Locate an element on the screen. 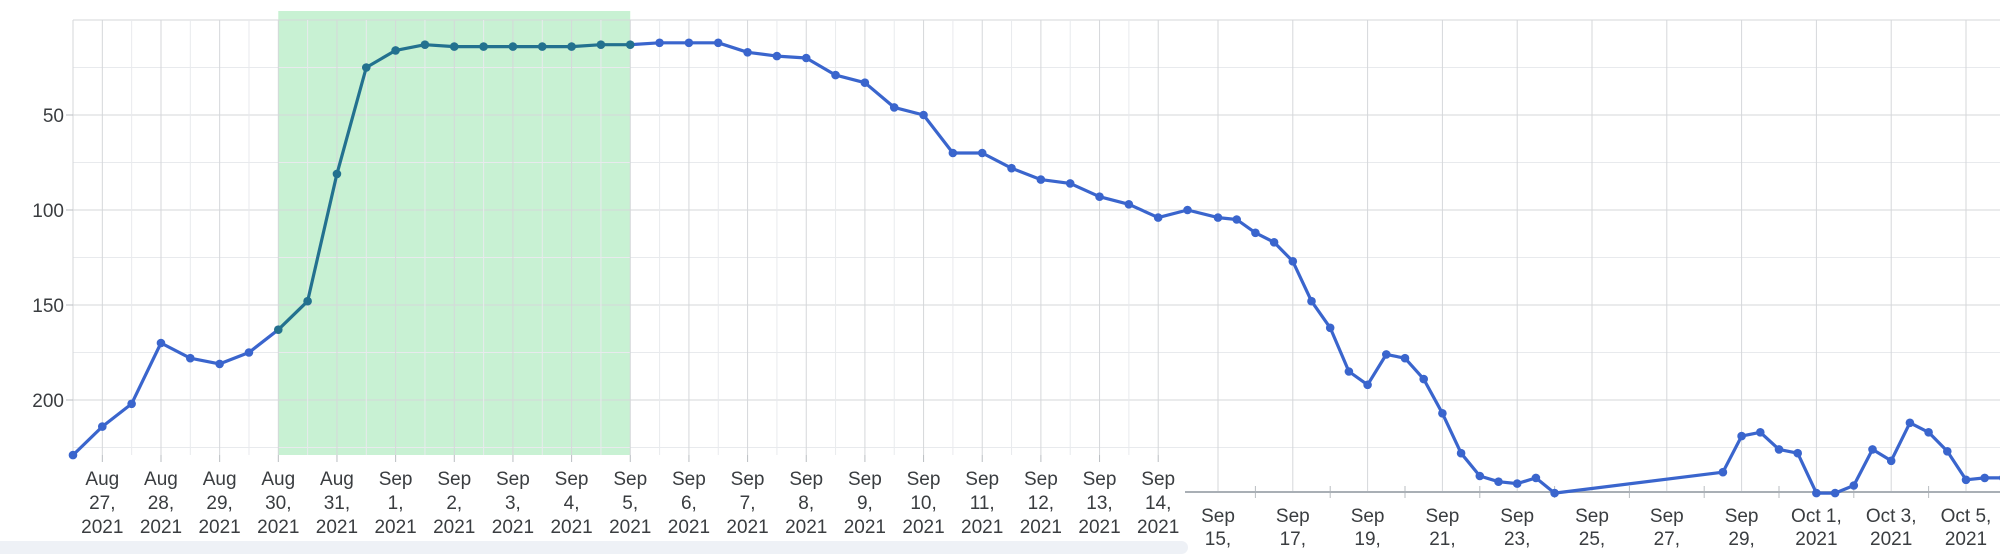 The image size is (2000, 554). x-axis-date-label: 13, is located at coordinates (1099, 503).